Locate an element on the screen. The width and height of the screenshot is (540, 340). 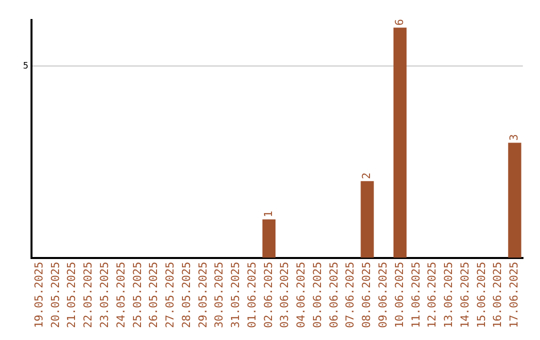
data-label: 1 is located at coordinates (268, 214).